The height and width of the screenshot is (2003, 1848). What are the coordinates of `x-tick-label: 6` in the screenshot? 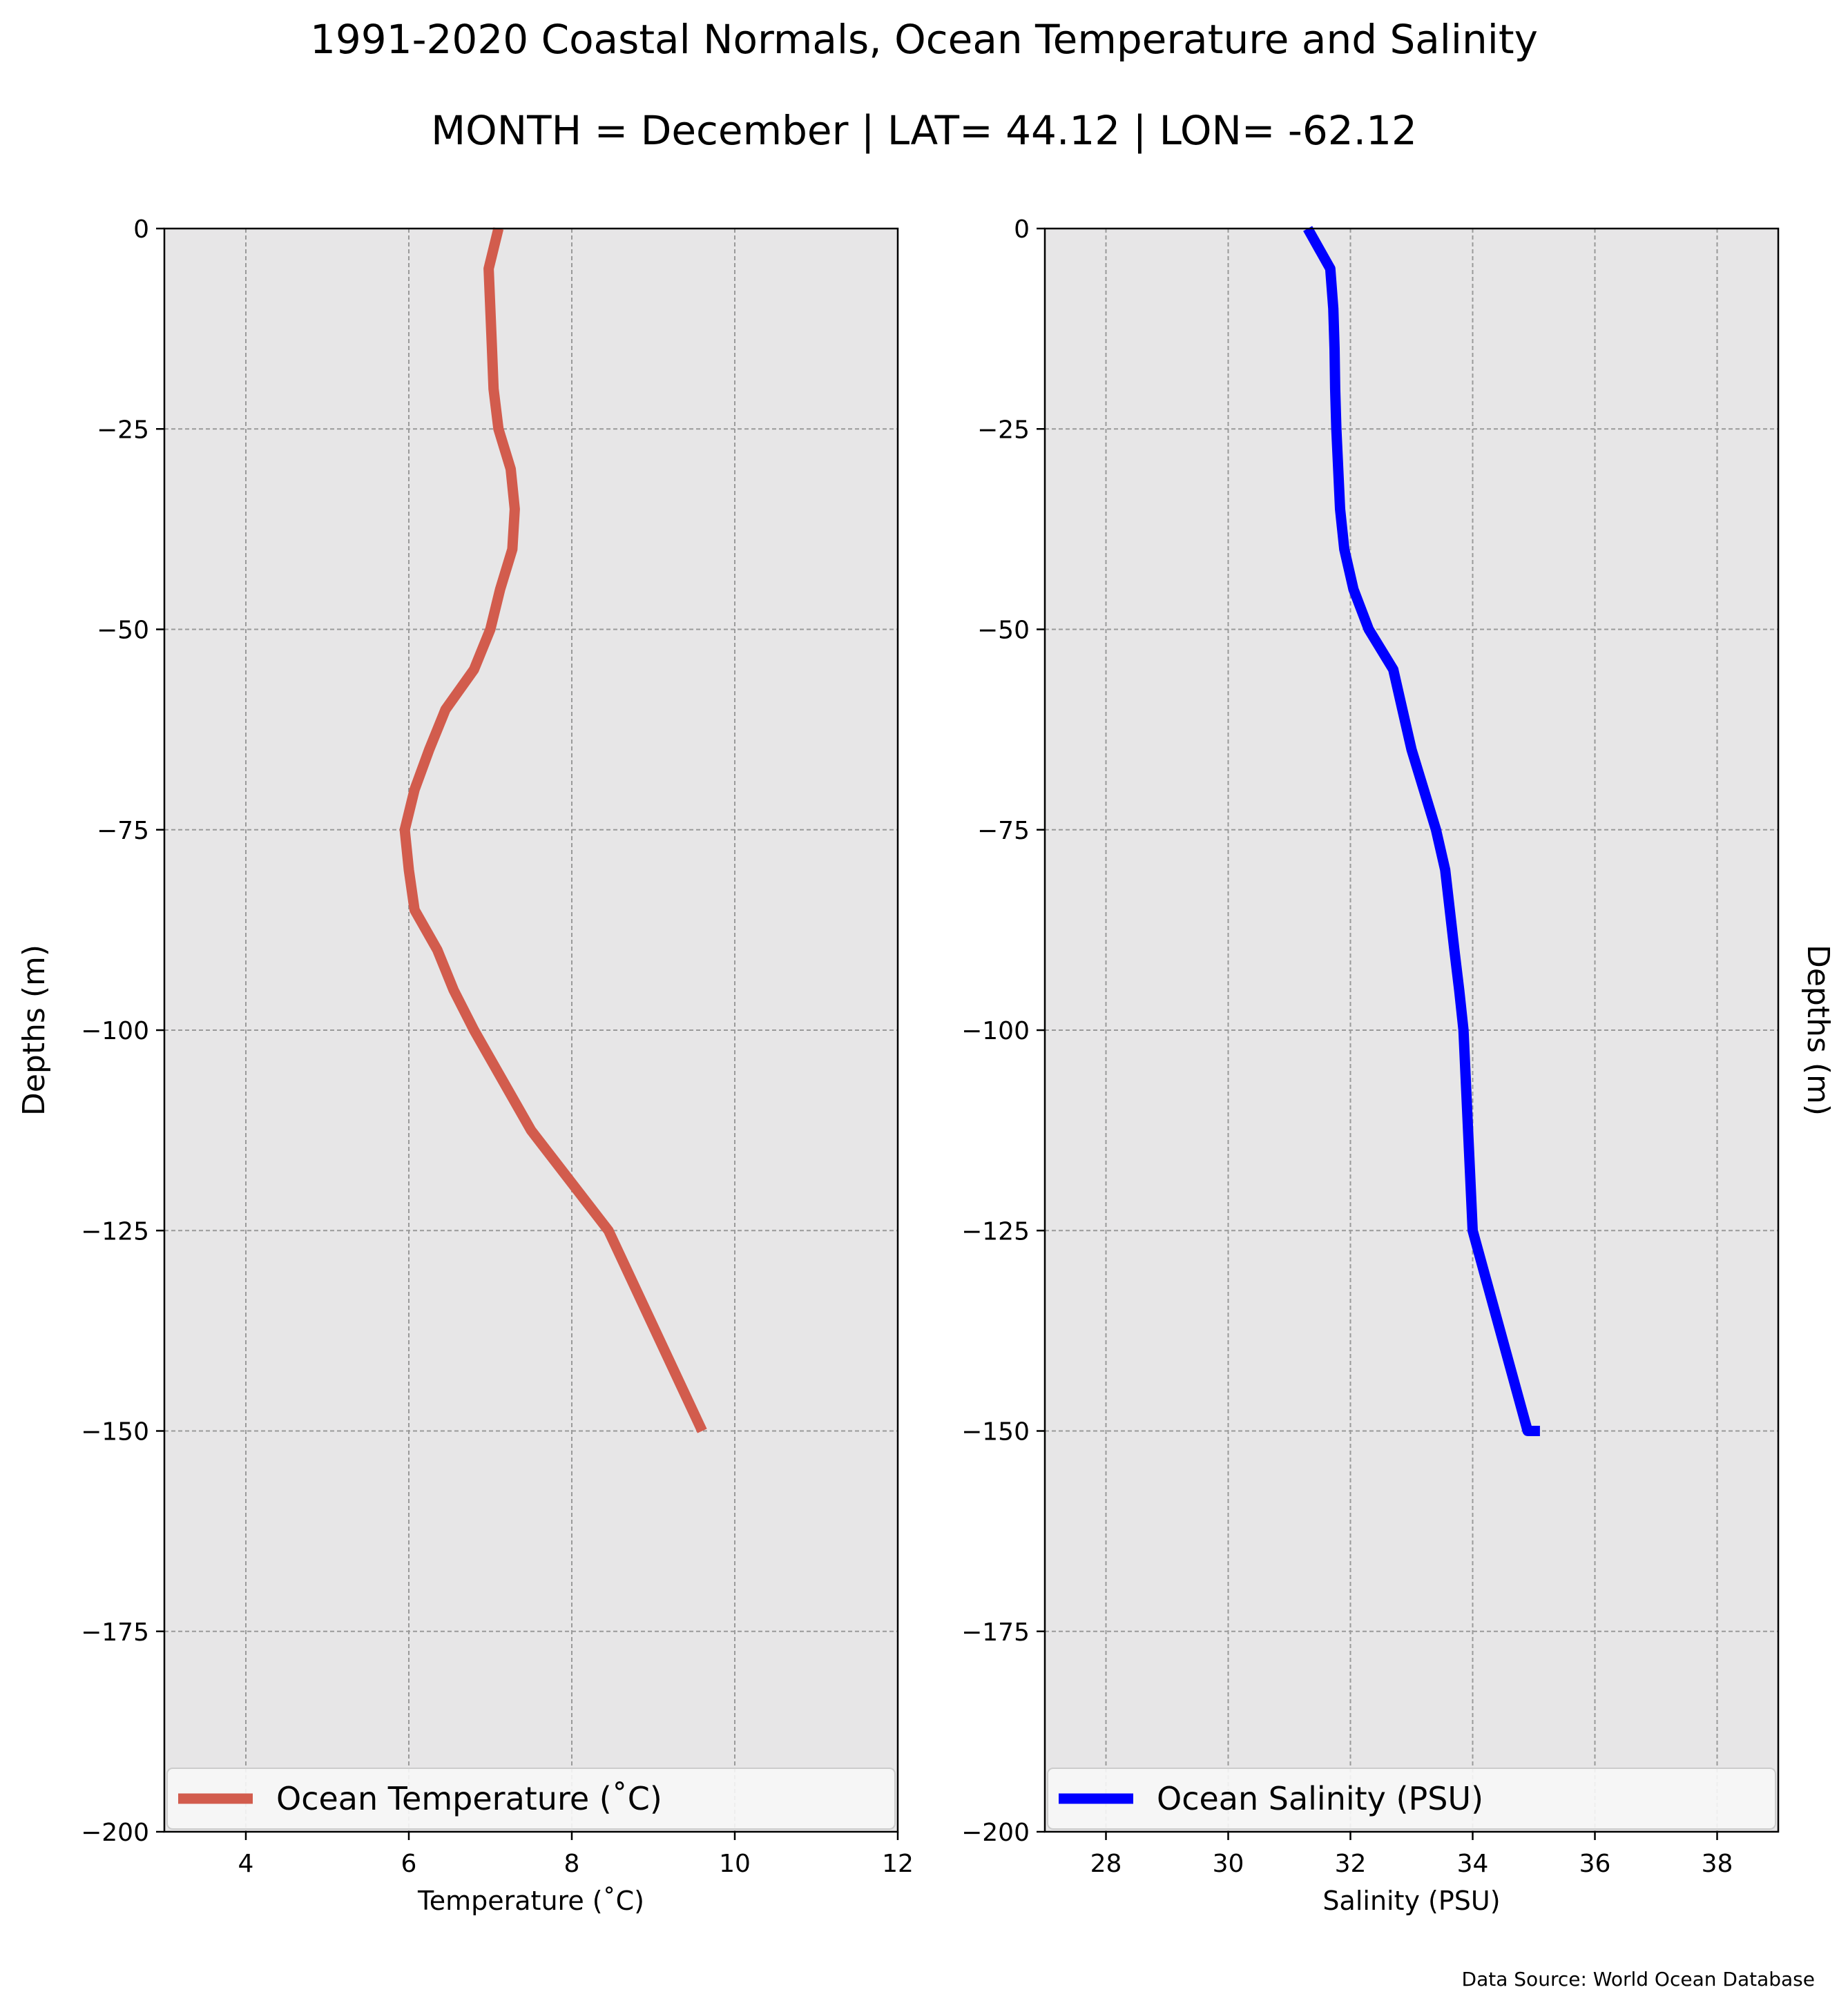 It's located at (409, 1864).